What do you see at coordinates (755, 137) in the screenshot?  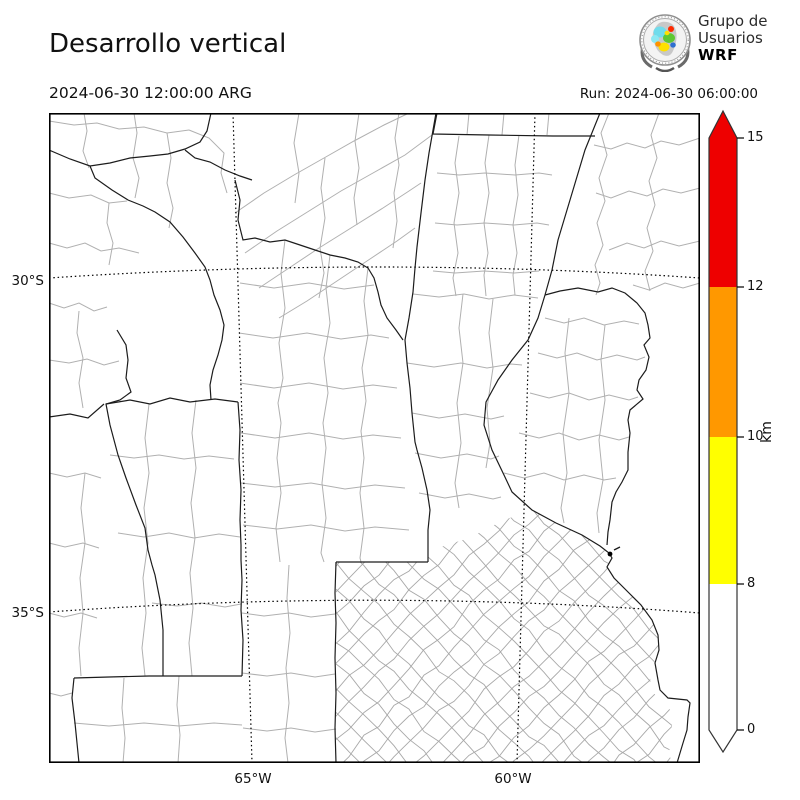 I see `colorbar-tick-15: 15` at bounding box center [755, 137].